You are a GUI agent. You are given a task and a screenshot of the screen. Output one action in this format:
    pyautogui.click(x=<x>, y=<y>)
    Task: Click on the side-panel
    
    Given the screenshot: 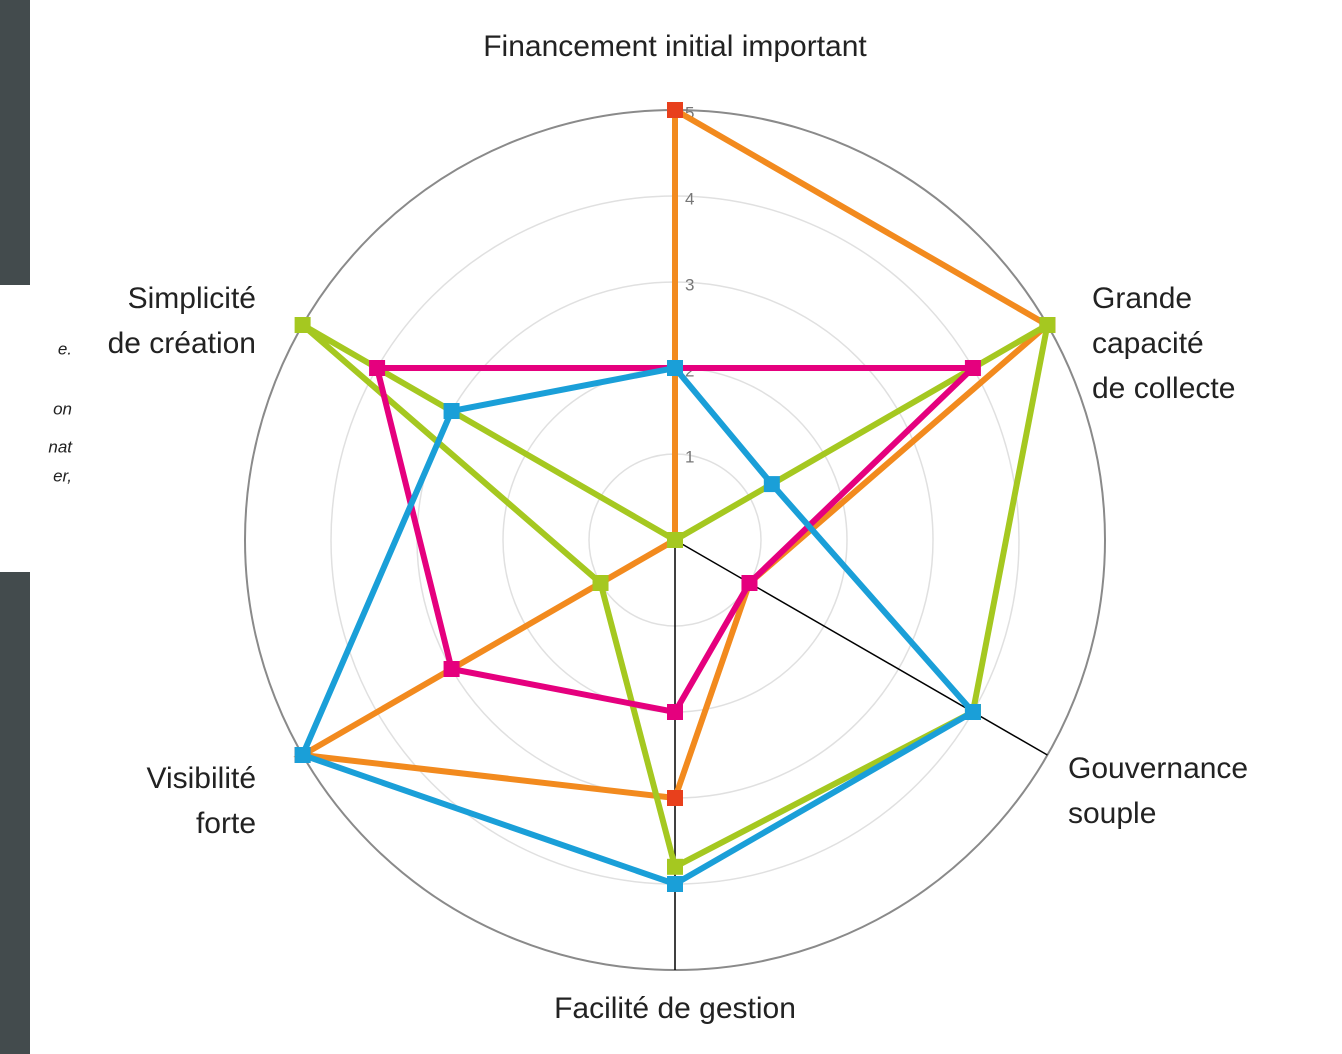 What is the action you would take?
    pyautogui.click(x=37, y=428)
    